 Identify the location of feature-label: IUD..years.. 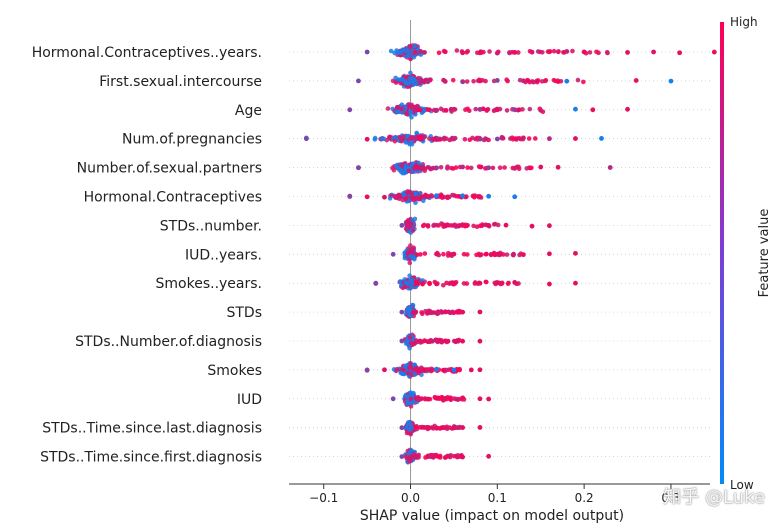
(223, 255).